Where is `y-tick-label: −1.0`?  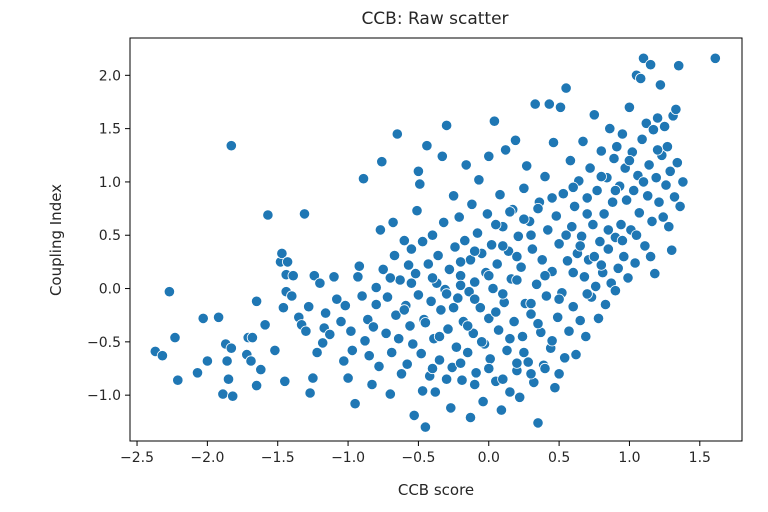 y-tick-label: −1.0 is located at coordinates (104, 396).